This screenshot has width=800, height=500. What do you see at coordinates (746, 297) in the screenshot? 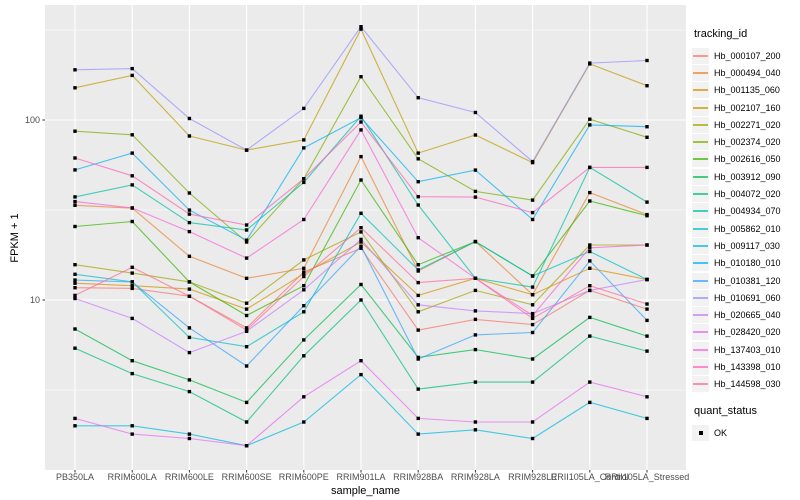
I see `legend-item-Hb_010691_060: Hb_010691_060` at bounding box center [746, 297].